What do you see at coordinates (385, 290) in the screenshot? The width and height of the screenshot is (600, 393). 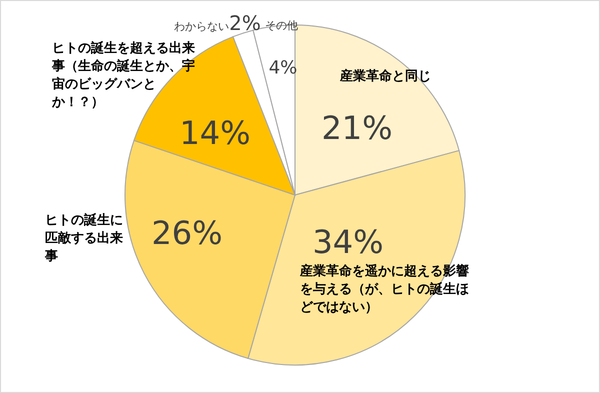 I see `slice-label: 産業革命を遥かに超える影響を与える（が、ヒトの誕生ほどではない）` at bounding box center [385, 290].